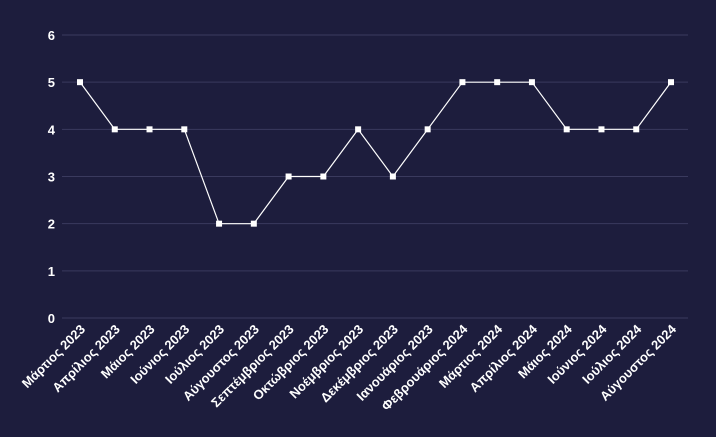 Image resolution: width=716 pixels, height=437 pixels. Describe the element at coordinates (51, 82) in the screenshot. I see `y-tick-label: 5` at that location.